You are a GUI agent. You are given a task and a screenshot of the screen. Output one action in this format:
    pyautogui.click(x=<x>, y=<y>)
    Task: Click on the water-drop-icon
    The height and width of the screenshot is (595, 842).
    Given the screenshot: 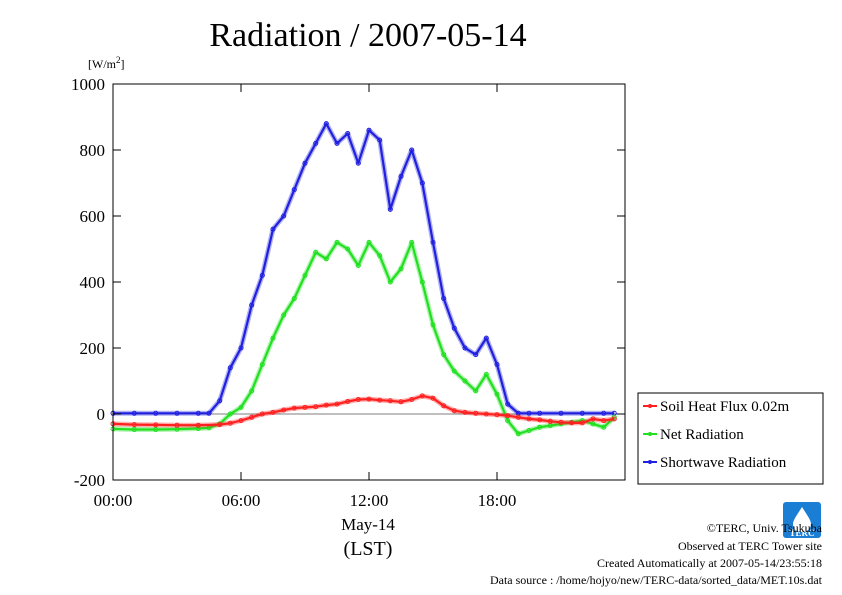 What is the action you would take?
    pyautogui.click(x=802, y=519)
    